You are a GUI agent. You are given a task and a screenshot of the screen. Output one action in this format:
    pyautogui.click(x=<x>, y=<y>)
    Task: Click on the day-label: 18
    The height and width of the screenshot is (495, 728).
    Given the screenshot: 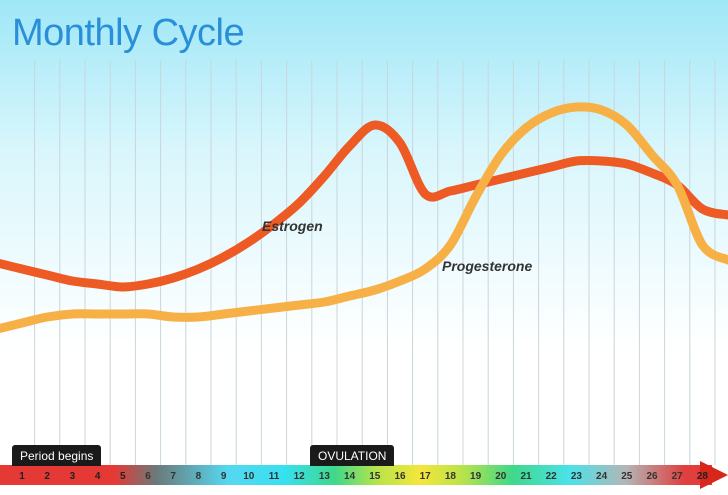 What is the action you would take?
    pyautogui.click(x=451, y=476)
    